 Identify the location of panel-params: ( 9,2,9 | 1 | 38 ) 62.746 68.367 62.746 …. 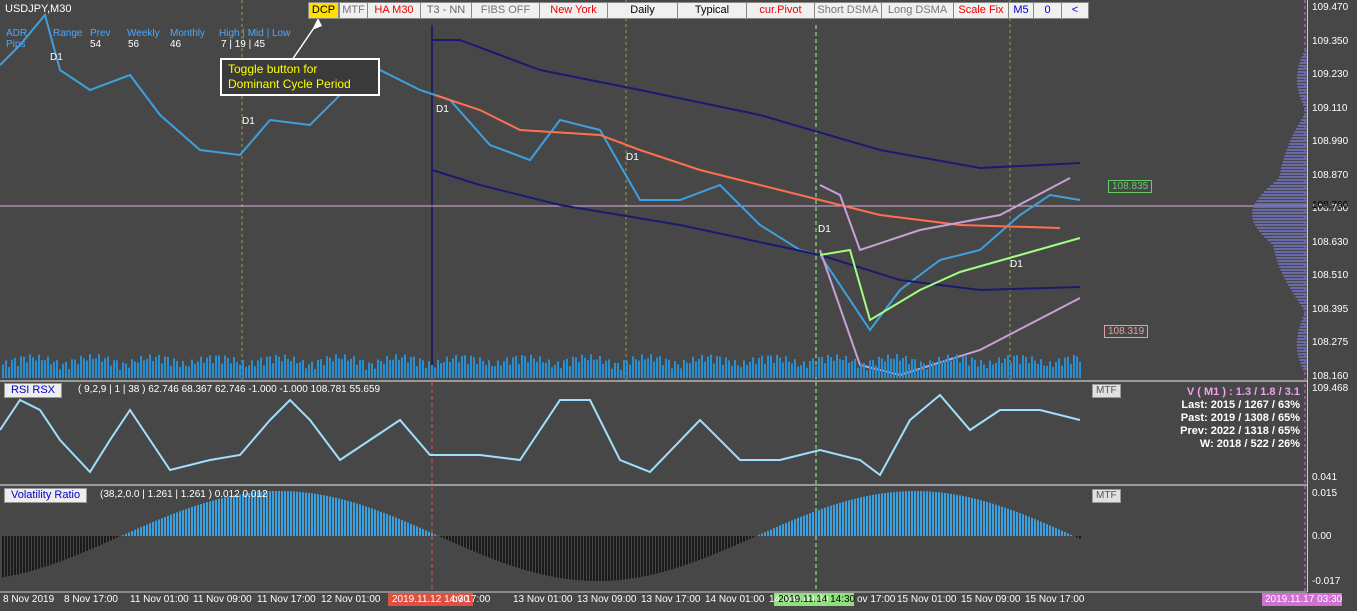
(229, 389).